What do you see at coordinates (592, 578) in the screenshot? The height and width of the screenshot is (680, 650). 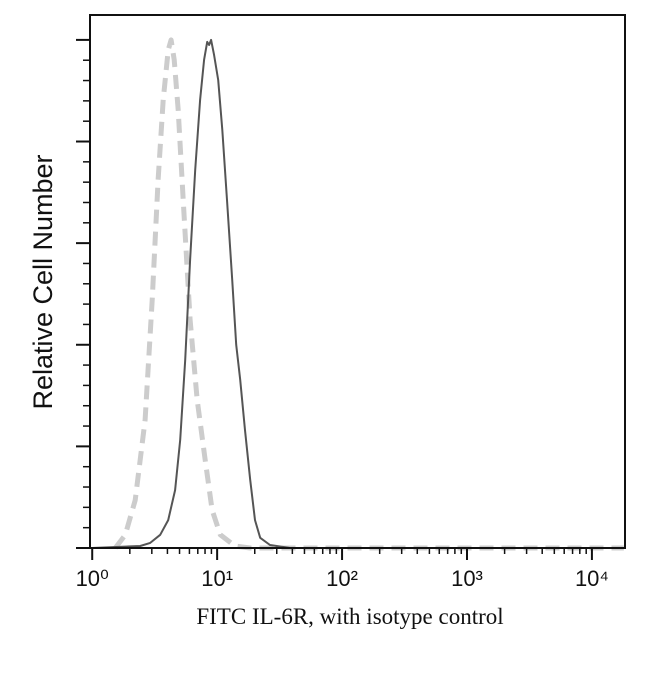 I see `x-tick-label: 10⁴` at bounding box center [592, 578].